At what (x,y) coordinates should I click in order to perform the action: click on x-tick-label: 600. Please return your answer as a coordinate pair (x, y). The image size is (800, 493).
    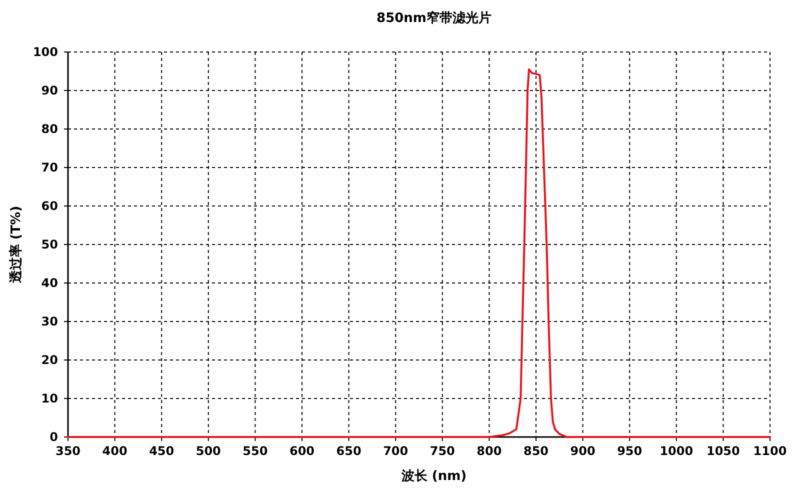
    Looking at the image, I should click on (302, 451).